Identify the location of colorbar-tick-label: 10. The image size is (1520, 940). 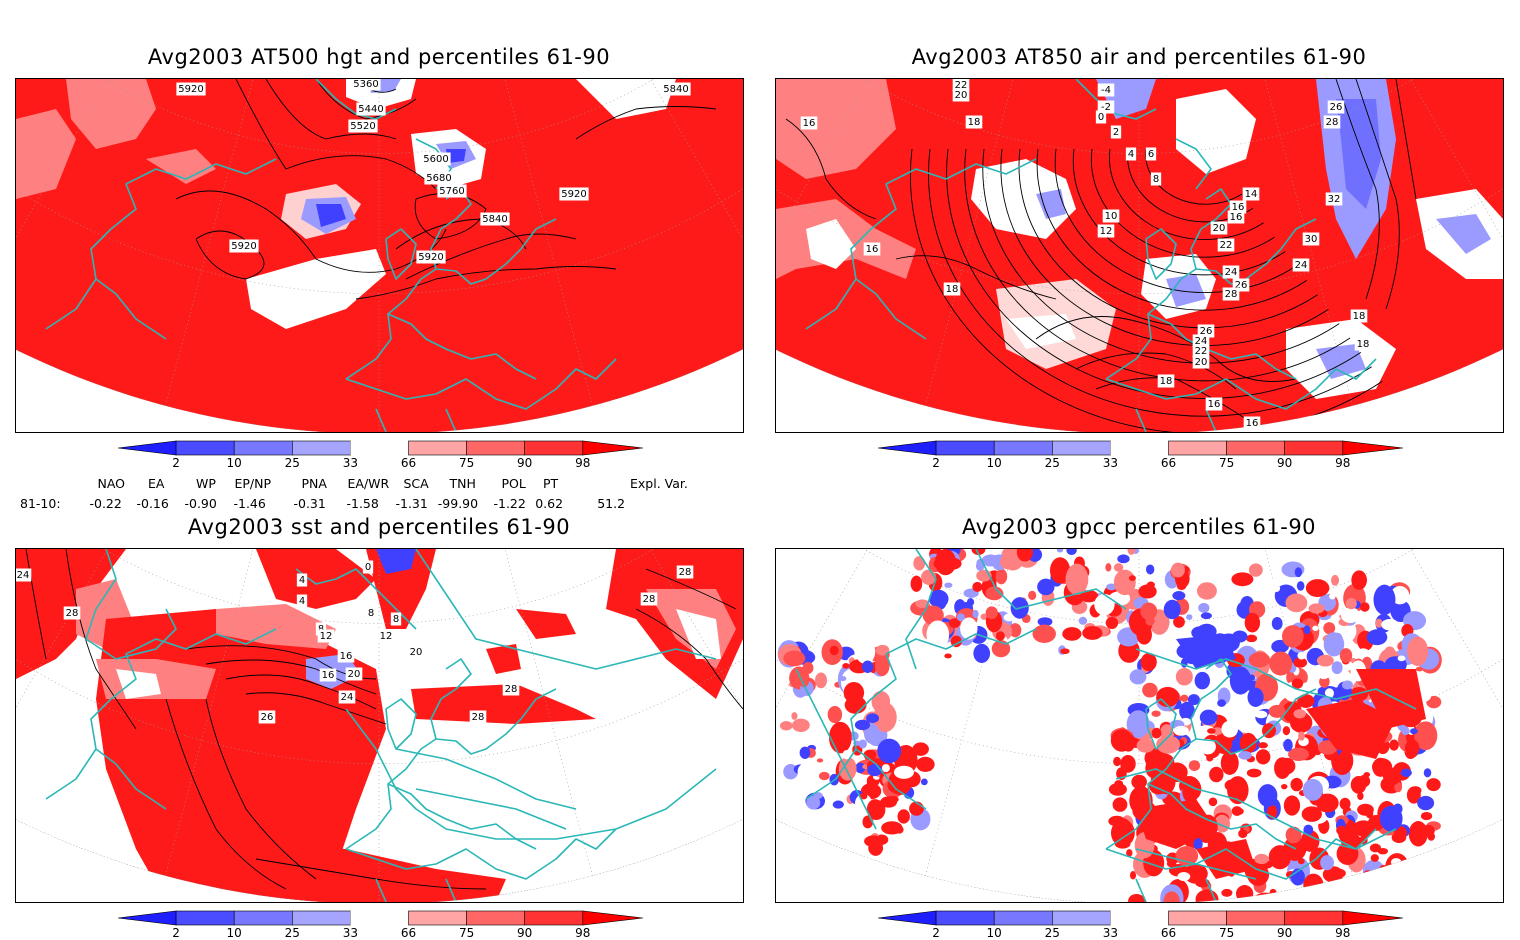
(994, 463).